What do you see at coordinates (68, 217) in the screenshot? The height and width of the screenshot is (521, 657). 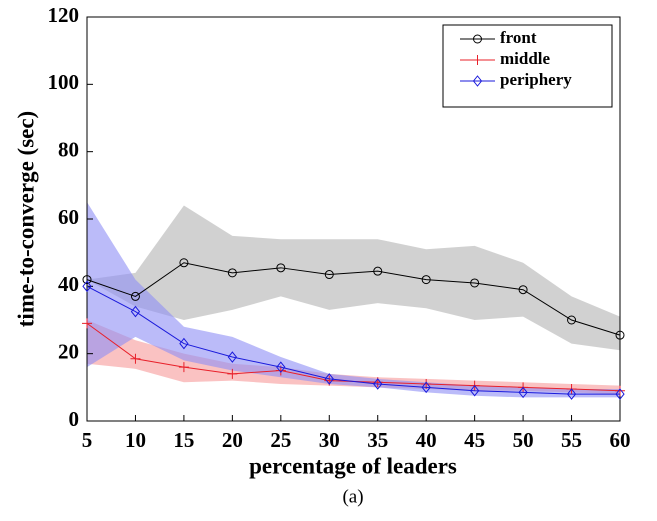 I see `y-tick-label: 60` at bounding box center [68, 217].